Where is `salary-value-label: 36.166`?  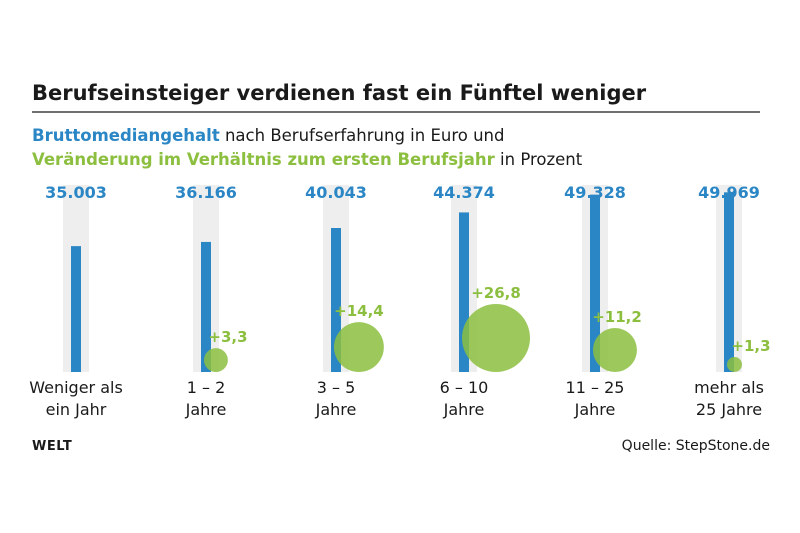
salary-value-label: 36.166 is located at coordinates (206, 192).